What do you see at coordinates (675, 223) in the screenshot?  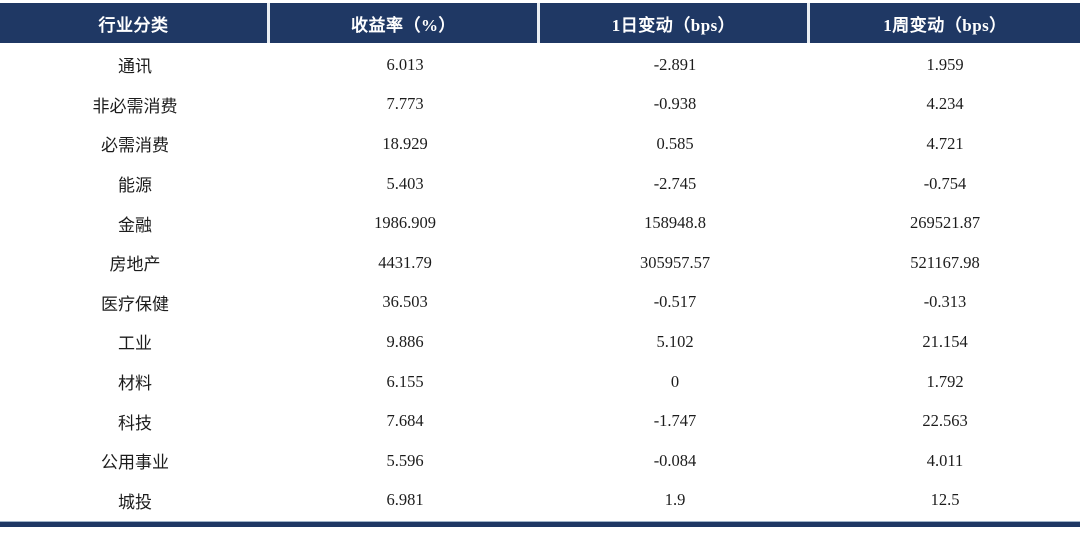 I see `cell-1day-change: 158948.8` at bounding box center [675, 223].